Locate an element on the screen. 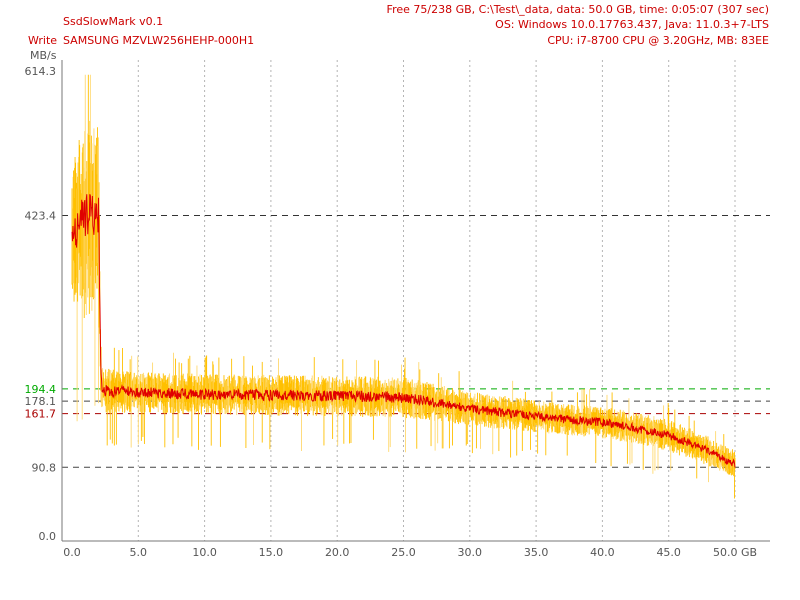 Image resolution: width=800 pixels, height=600 pixels. x-tick-label: 25.0 is located at coordinates (403, 552).